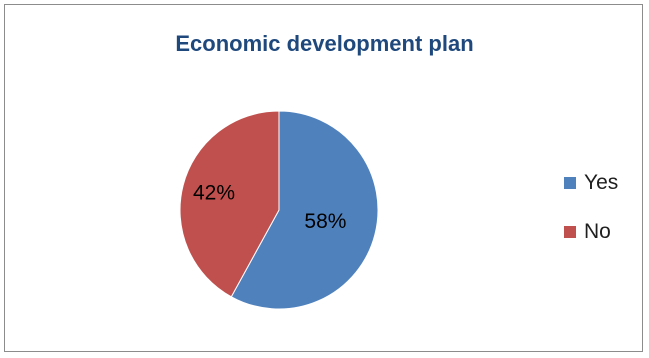  Describe the element at coordinates (214, 193) in the screenshot. I see `pie-label-no: 42%` at that location.